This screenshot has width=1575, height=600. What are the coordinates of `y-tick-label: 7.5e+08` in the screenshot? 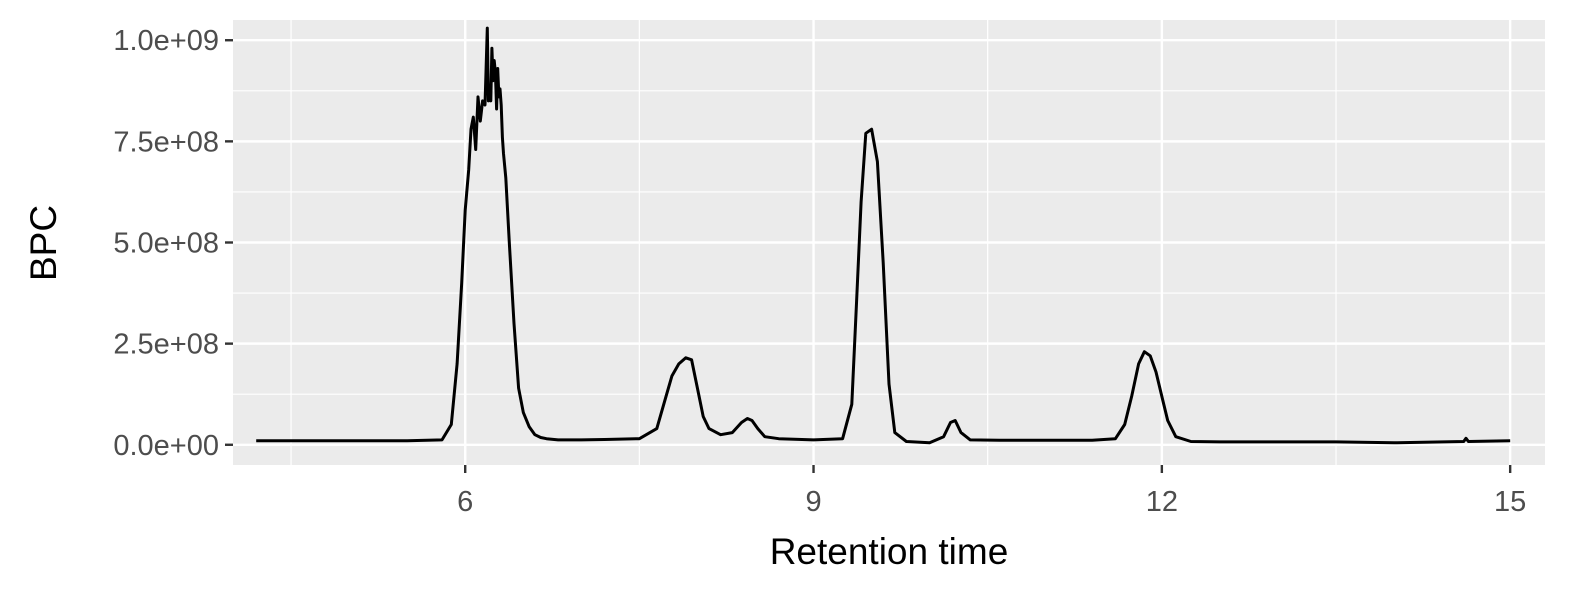 It's located at (166, 142).